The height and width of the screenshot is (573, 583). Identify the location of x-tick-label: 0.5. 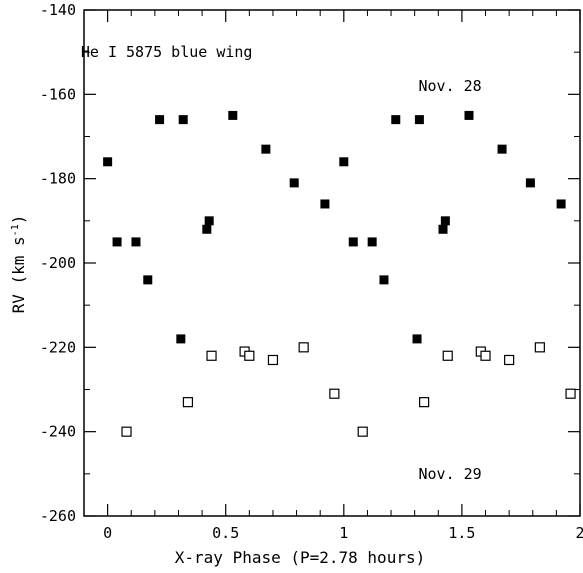
(225, 533).